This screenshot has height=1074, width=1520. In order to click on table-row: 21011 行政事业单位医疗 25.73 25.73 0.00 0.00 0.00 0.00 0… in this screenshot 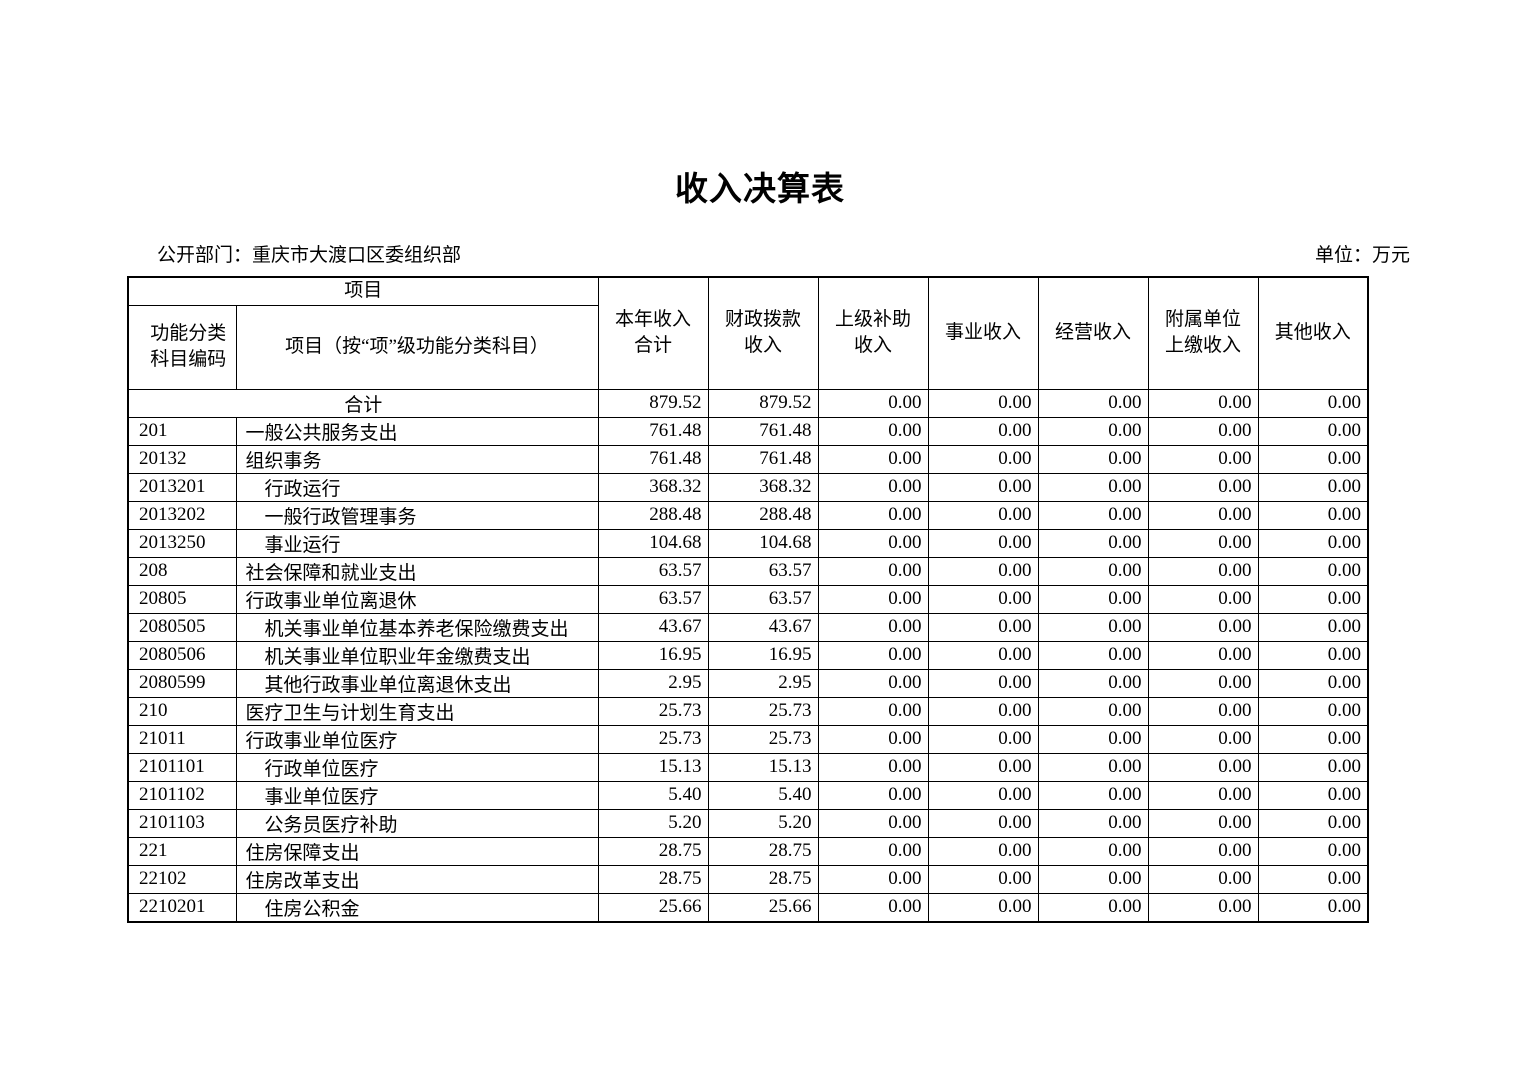, I will do `click(748, 739)`.